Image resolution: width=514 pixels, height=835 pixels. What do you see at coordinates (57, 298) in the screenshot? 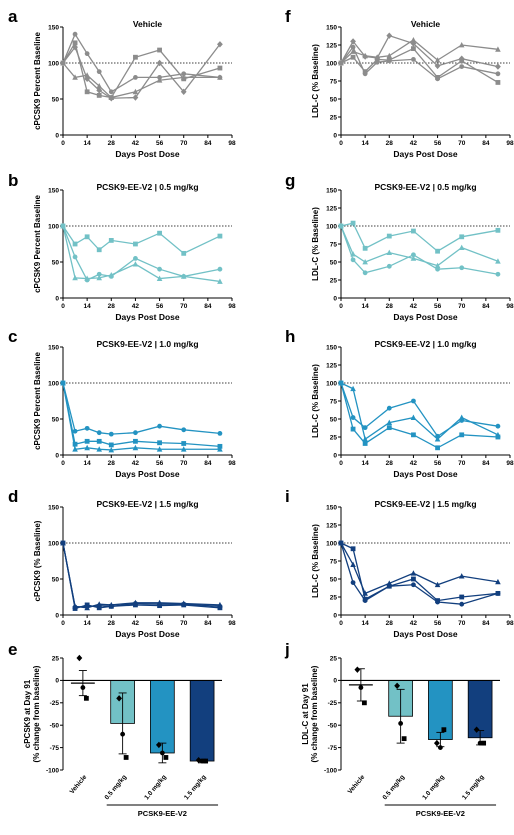
I see `y-tick-label-b: 0` at bounding box center [57, 298].